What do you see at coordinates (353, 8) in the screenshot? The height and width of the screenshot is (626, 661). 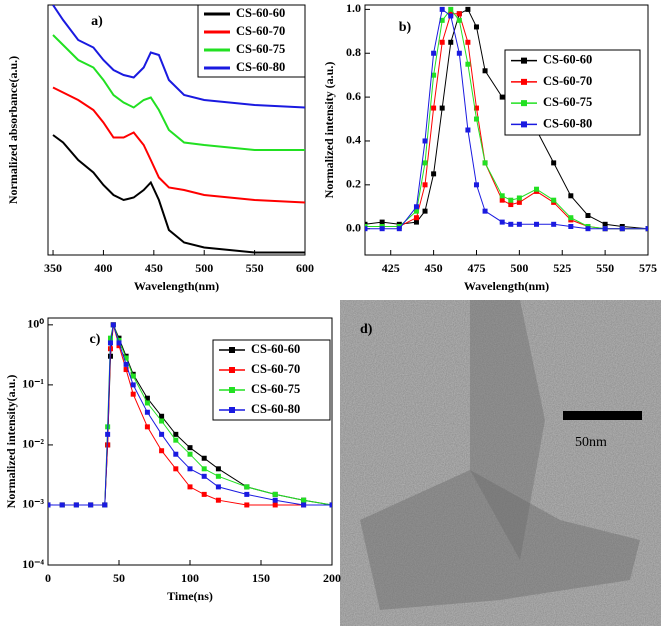 I see `y-tick-label: 1.0` at bounding box center [353, 8].